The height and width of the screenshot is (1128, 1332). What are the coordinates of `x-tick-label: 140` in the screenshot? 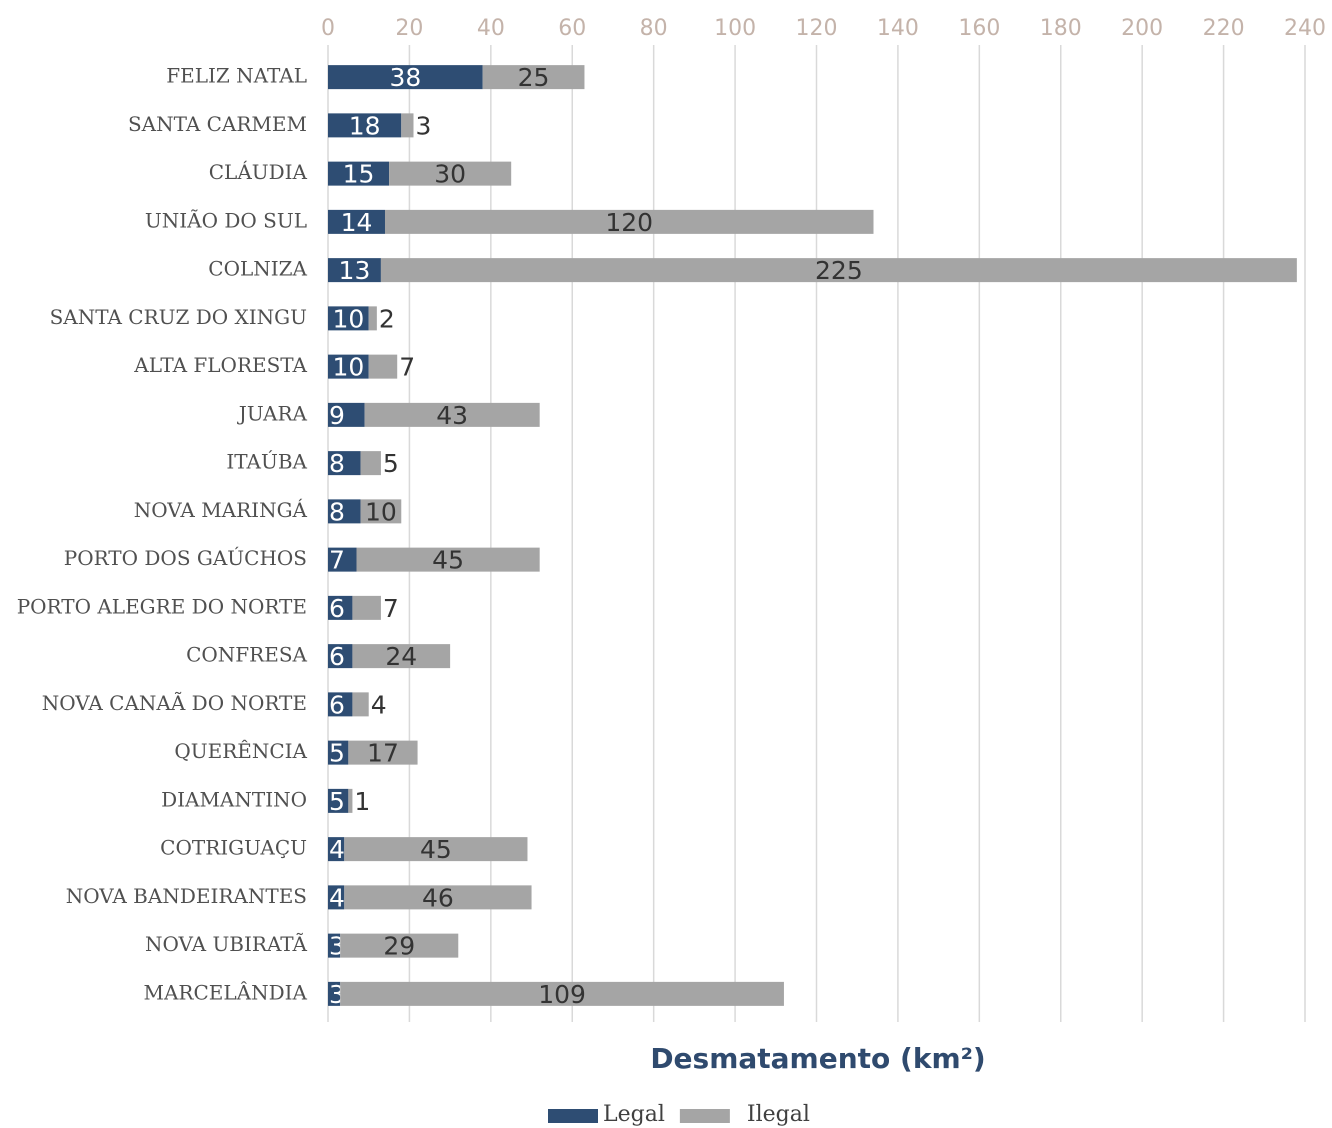 It's located at (898, 28).